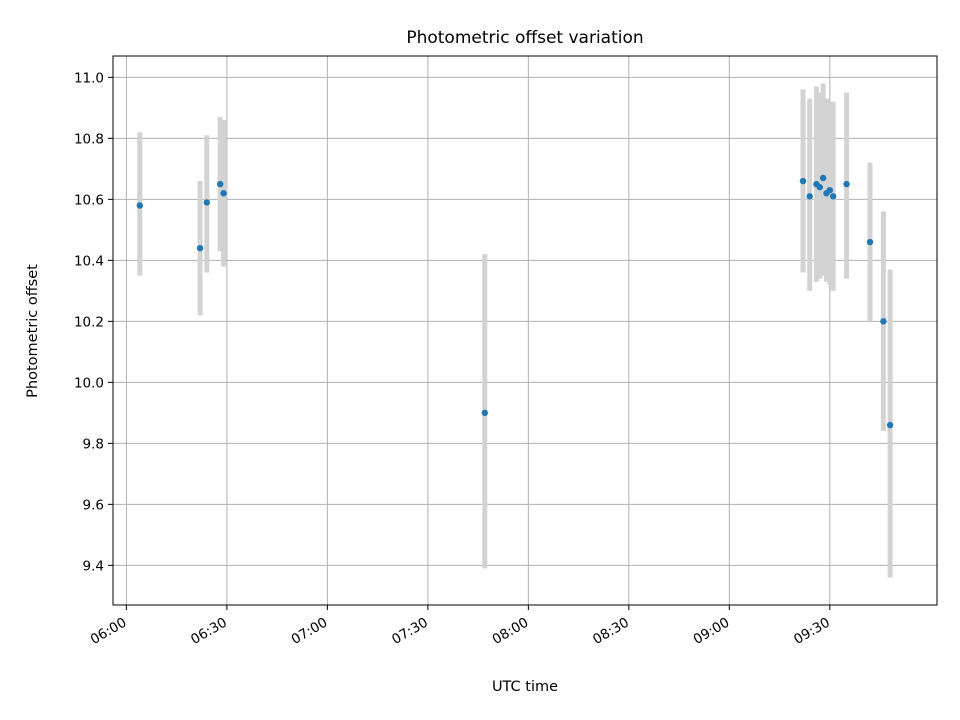 This screenshot has height=720, width=960. Describe the element at coordinates (525, 687) in the screenshot. I see `x-axis-label: UTC time` at that location.